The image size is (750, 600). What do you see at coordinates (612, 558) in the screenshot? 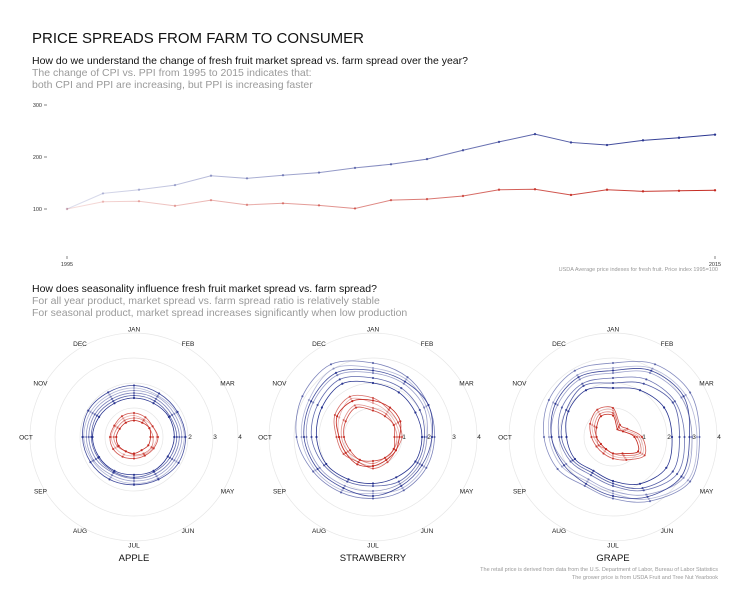
I see `radar-title: GRAPE` at bounding box center [612, 558].